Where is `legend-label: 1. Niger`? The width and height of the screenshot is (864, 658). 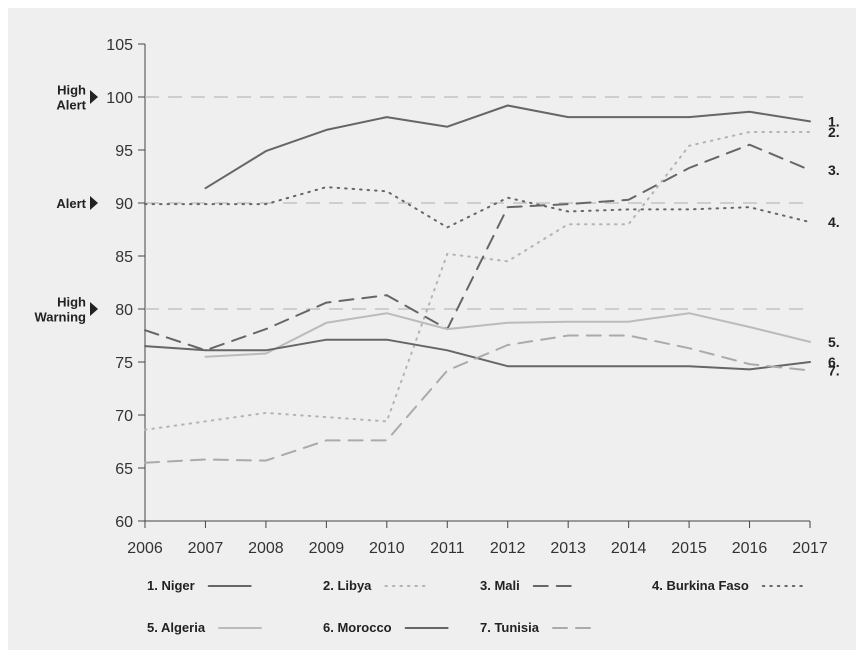
legend-label: 1. Niger is located at coordinates (171, 585).